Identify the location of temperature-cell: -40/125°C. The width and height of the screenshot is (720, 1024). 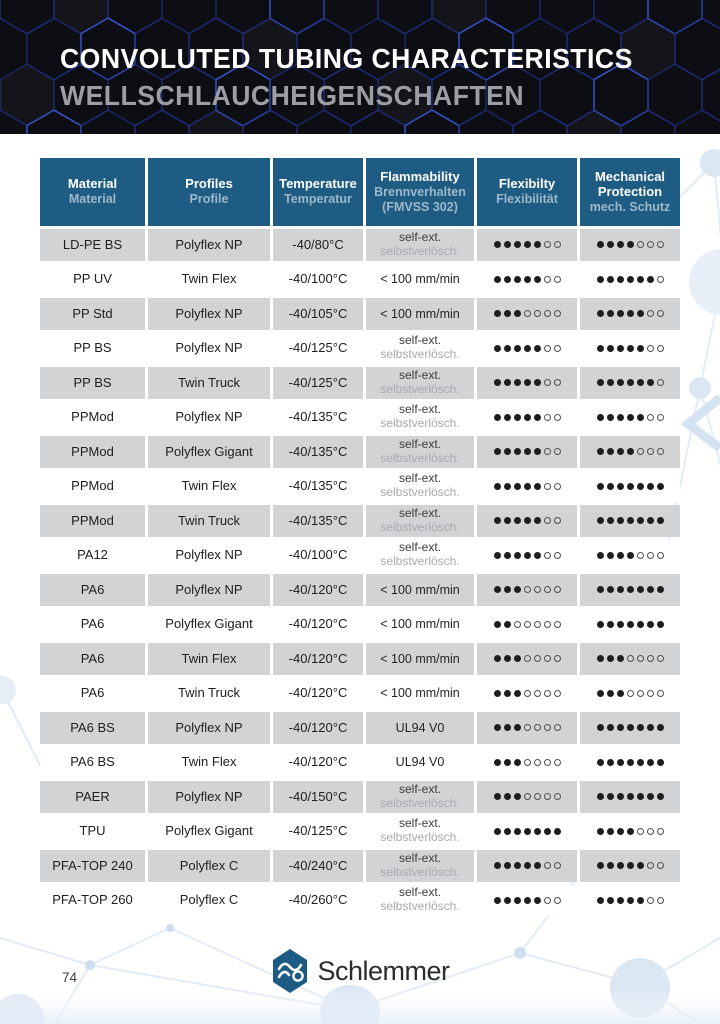
(319, 831).